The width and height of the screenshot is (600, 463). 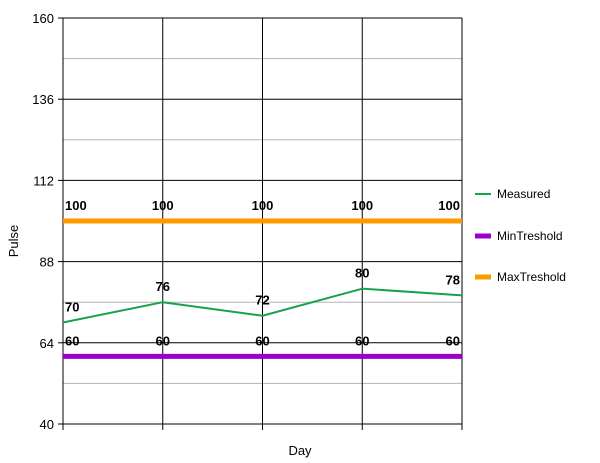 I want to click on y-tick-label: 40, so click(x=47, y=424).